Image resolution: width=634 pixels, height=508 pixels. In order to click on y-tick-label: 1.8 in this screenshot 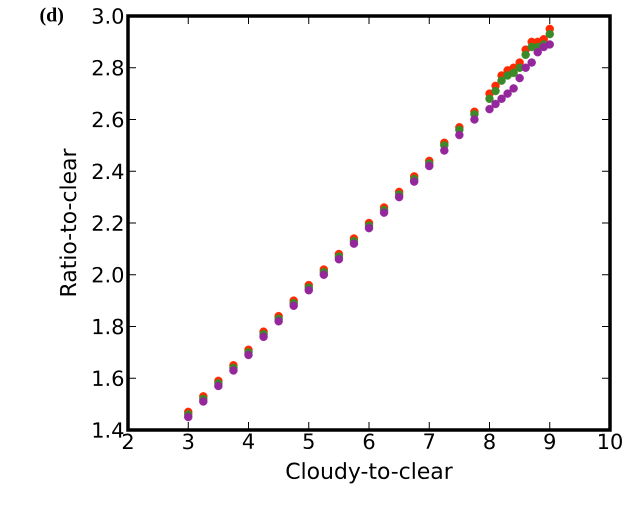, I will do `click(109, 326)`.